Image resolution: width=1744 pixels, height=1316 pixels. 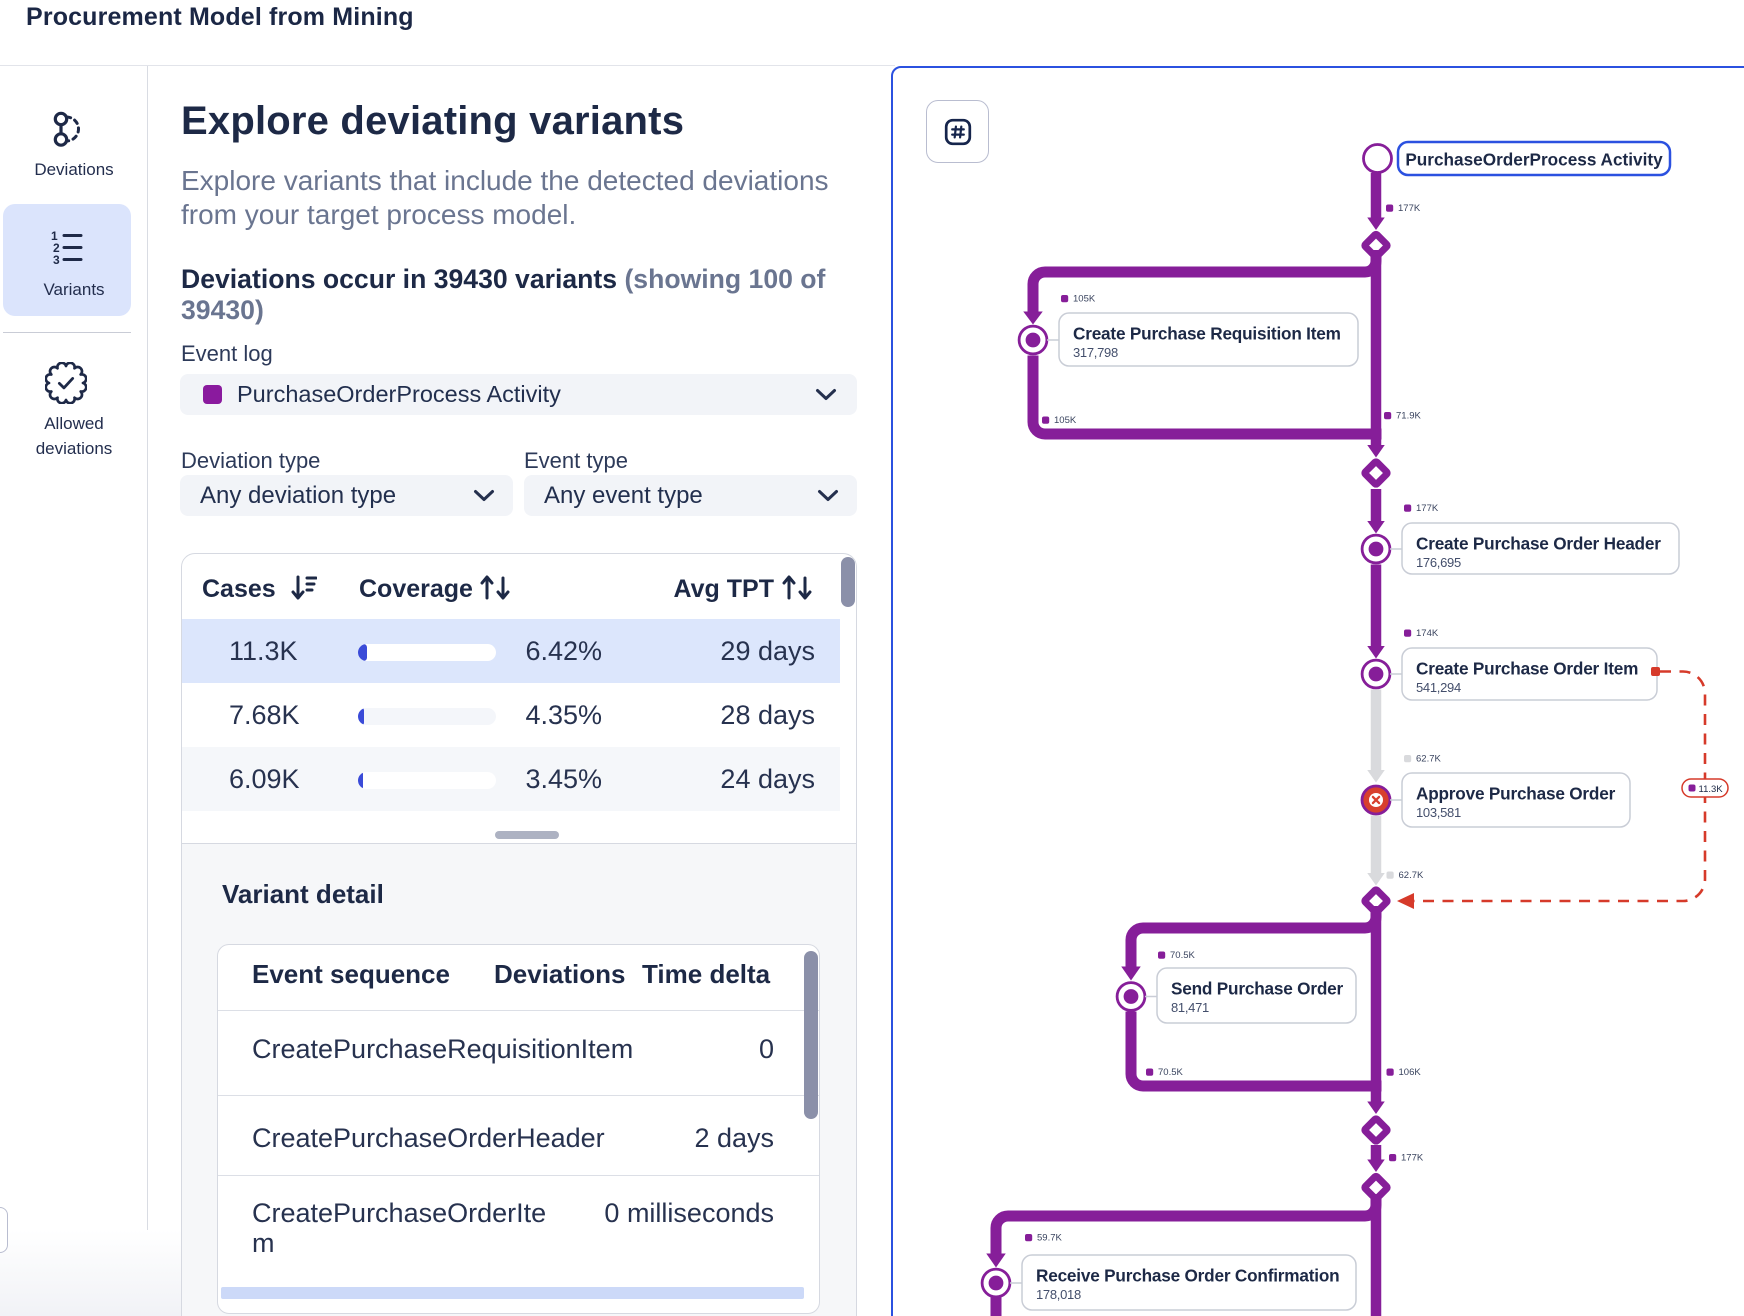 What do you see at coordinates (1438, 812) in the screenshot?
I see `svg-text: 103,581` at bounding box center [1438, 812].